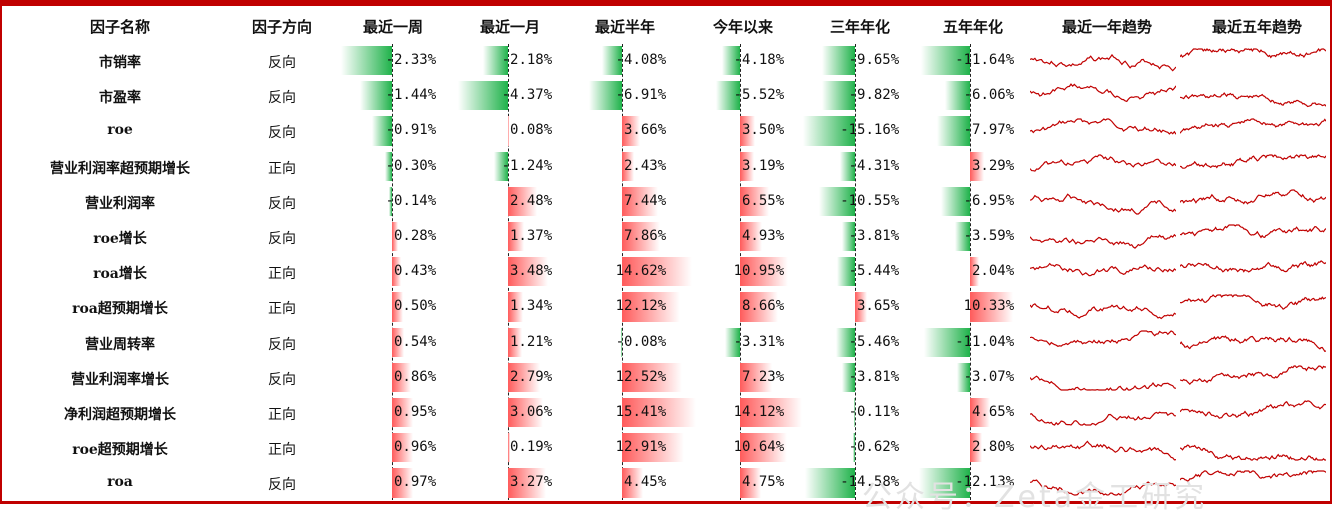  I want to click on value-label: 10.33%, so click(989, 306).